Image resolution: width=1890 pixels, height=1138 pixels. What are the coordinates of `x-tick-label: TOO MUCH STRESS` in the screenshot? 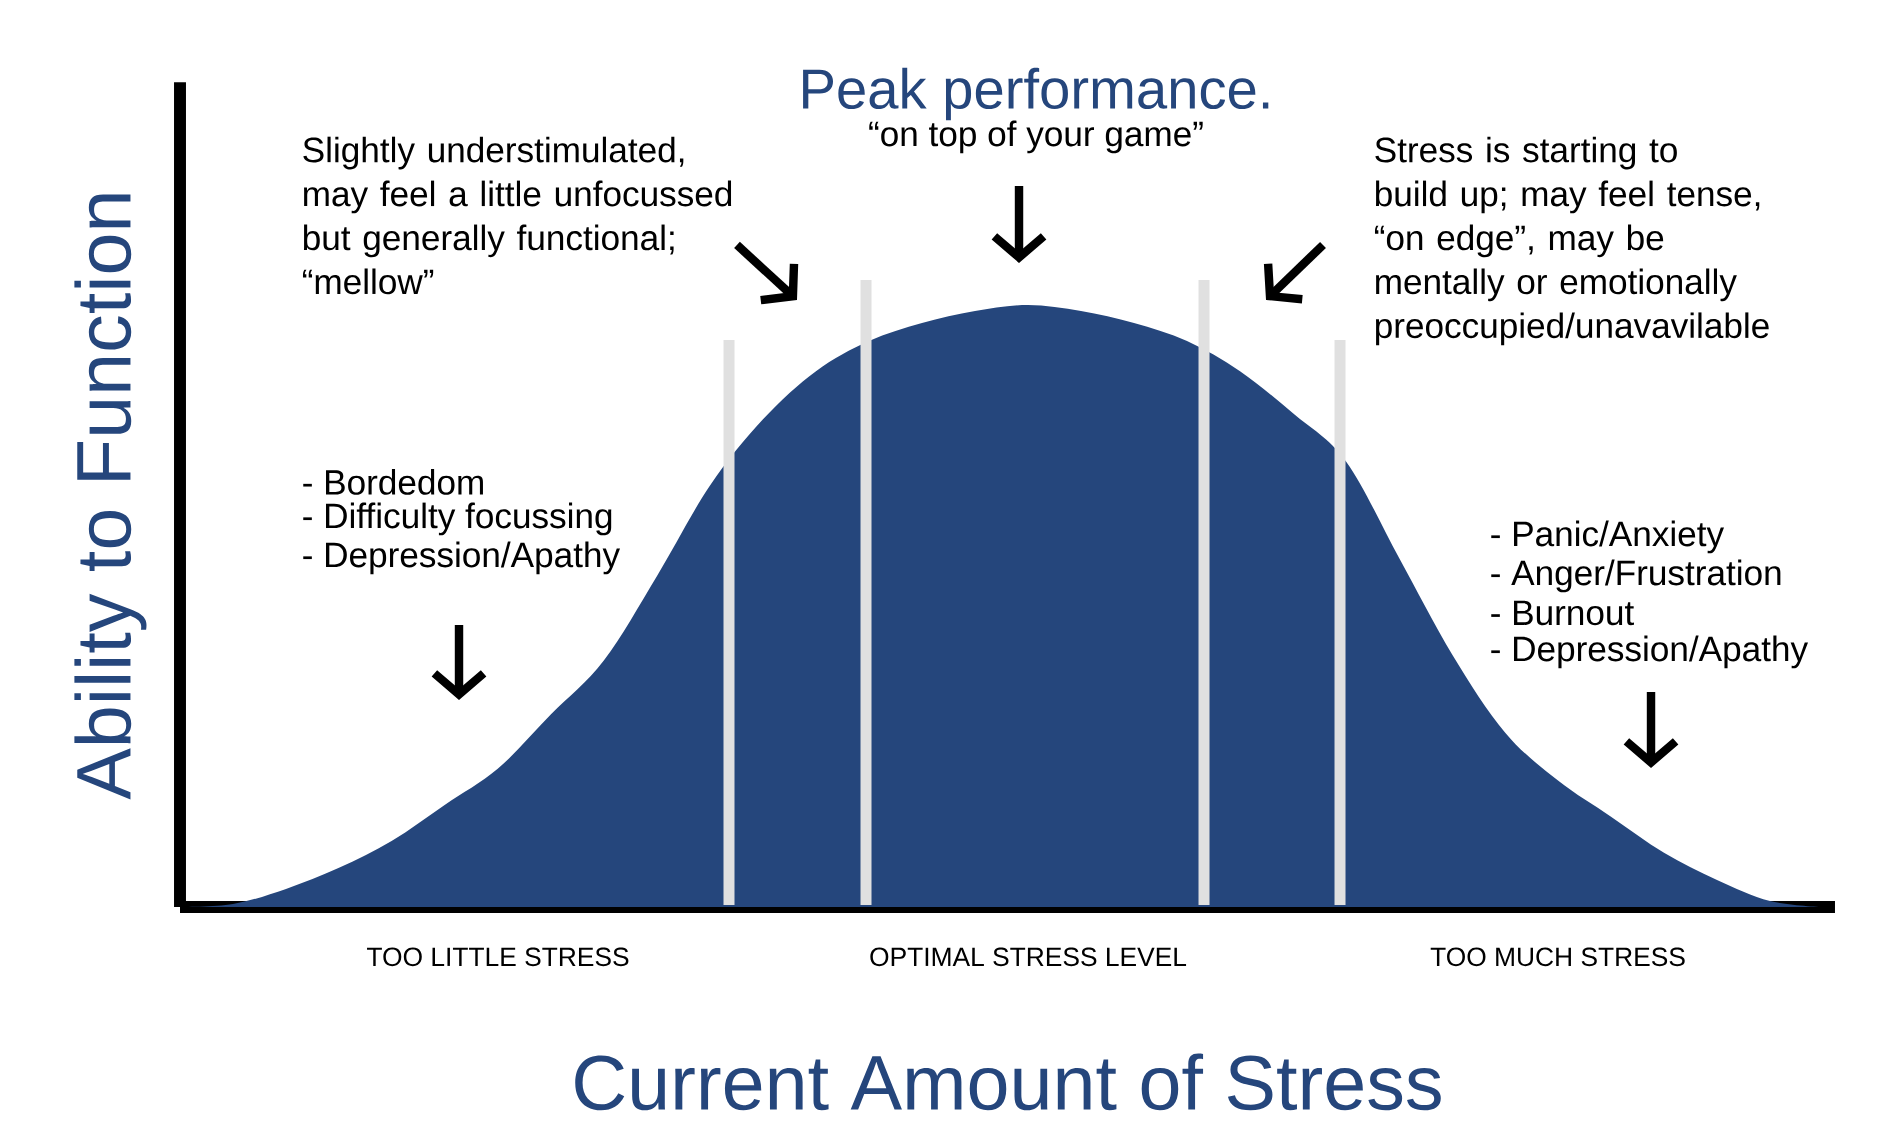 It's located at (1557, 957).